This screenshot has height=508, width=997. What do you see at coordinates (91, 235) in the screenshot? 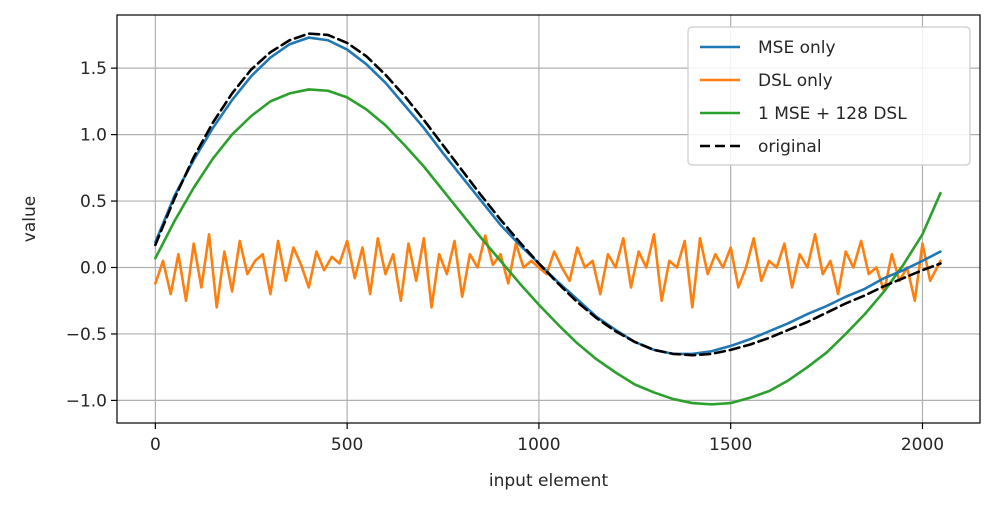
I see `y-axis-ticks: −1.0 −0.5 0.0 0.5 1.0 1.5` at bounding box center [91, 235].